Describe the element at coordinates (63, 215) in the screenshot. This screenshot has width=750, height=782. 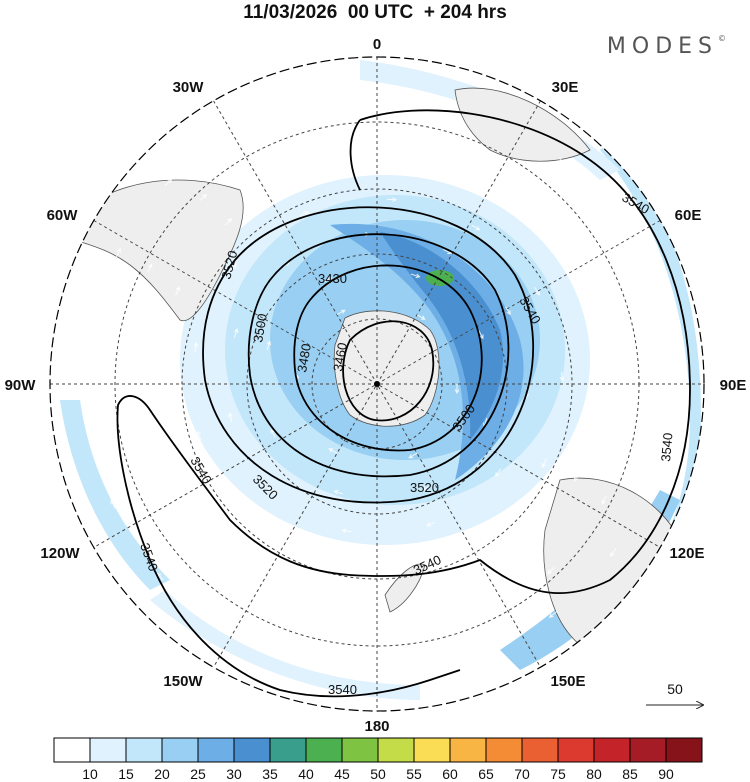
I see `lon-label-60w: 60W` at that location.